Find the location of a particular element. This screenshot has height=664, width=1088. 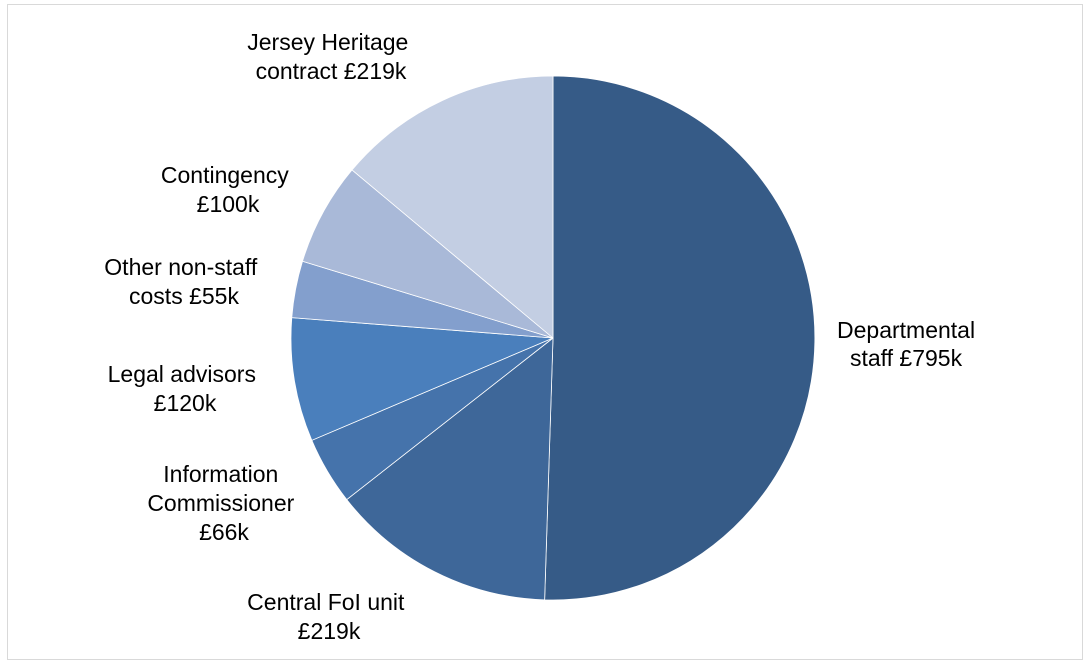

slice-label-contingency: Contingency £100k is located at coordinates (228, 189).